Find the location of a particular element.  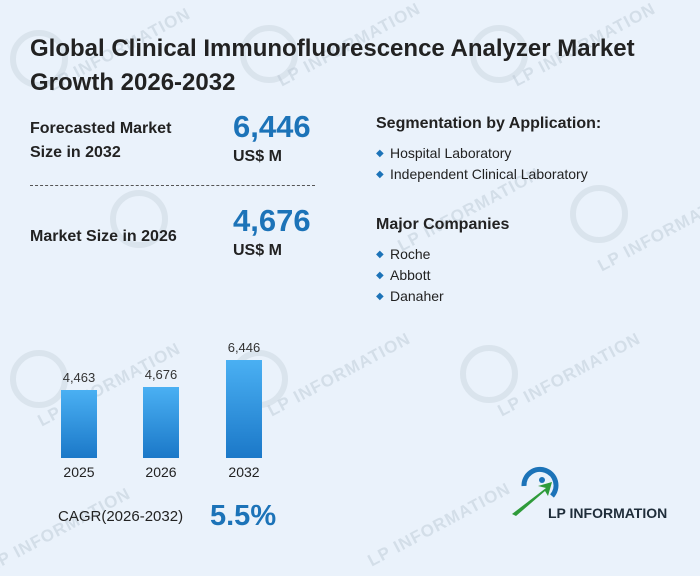

forecast-label: Forecasted Market Size in 2032 is located at coordinates (100, 141).